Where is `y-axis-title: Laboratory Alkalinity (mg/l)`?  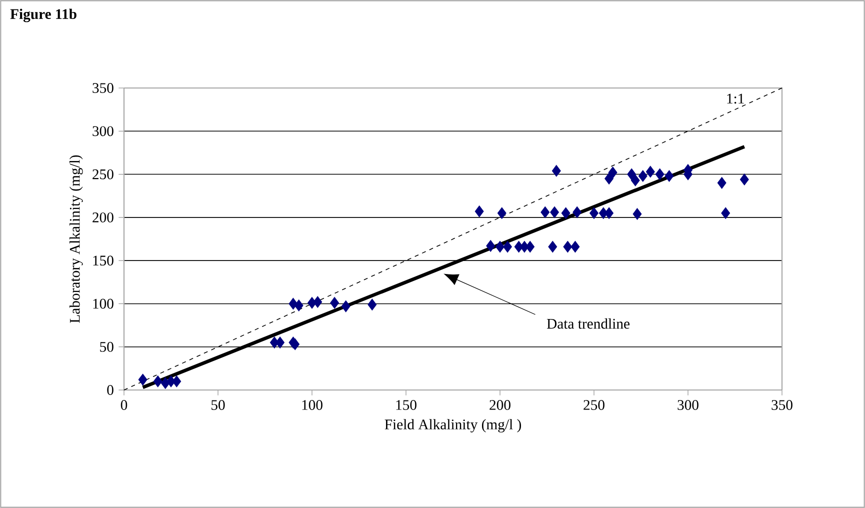
y-axis-title: Laboratory Alkalinity (mg/l) is located at coordinates (76, 239).